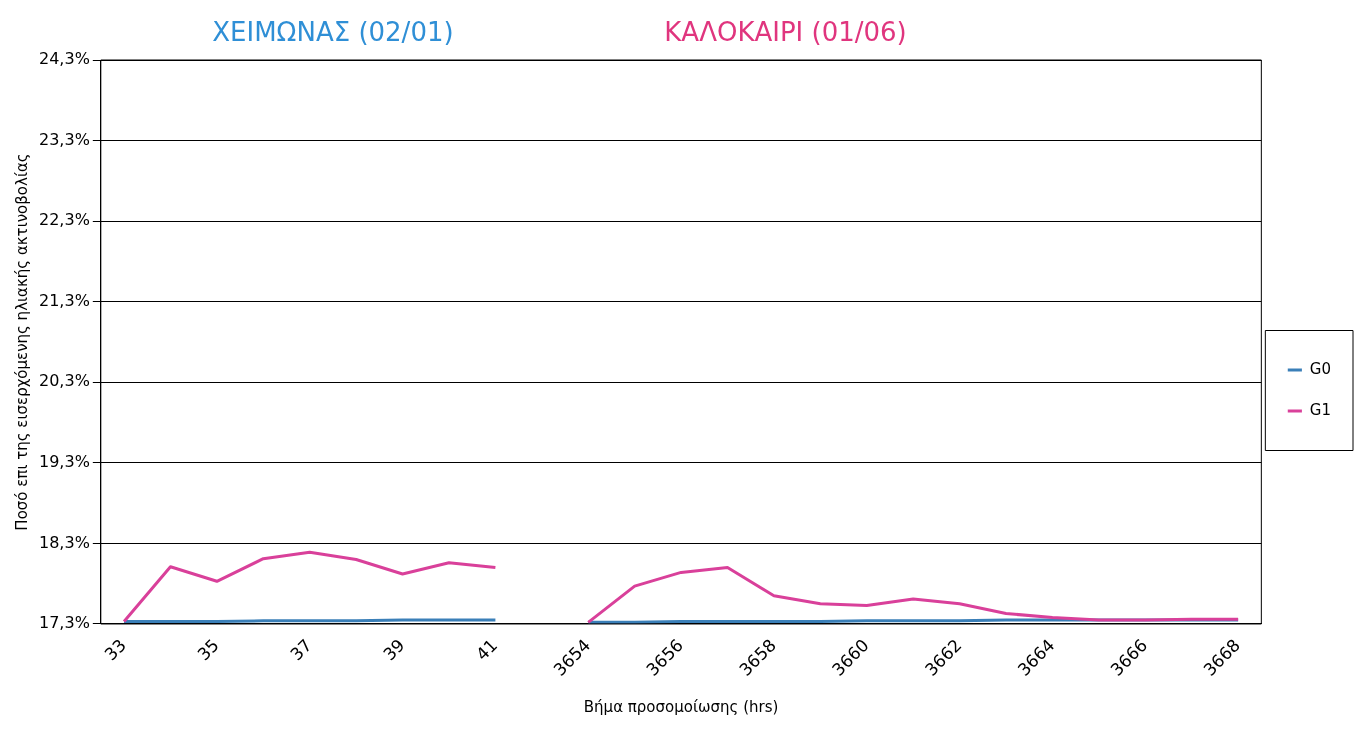  What do you see at coordinates (394, 650) in the screenshot?
I see `x-tick-label: 39` at bounding box center [394, 650].